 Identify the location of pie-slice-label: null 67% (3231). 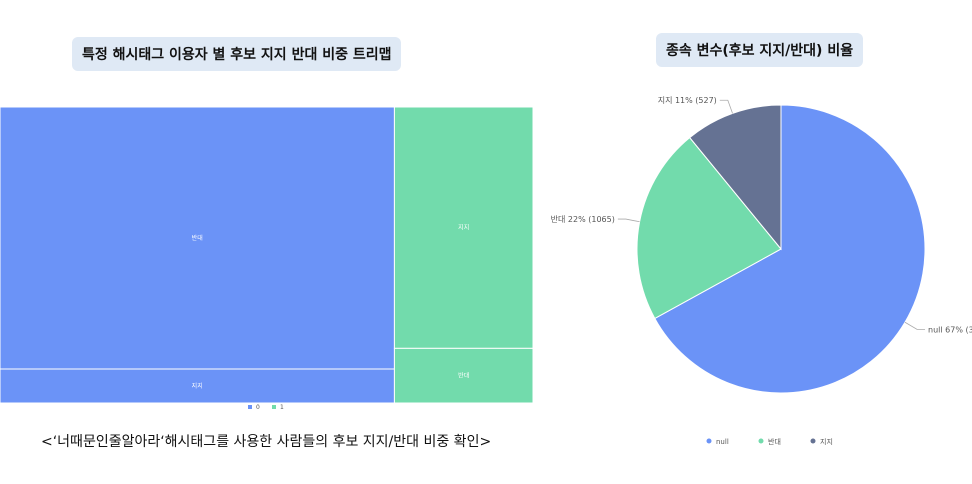
(950, 329).